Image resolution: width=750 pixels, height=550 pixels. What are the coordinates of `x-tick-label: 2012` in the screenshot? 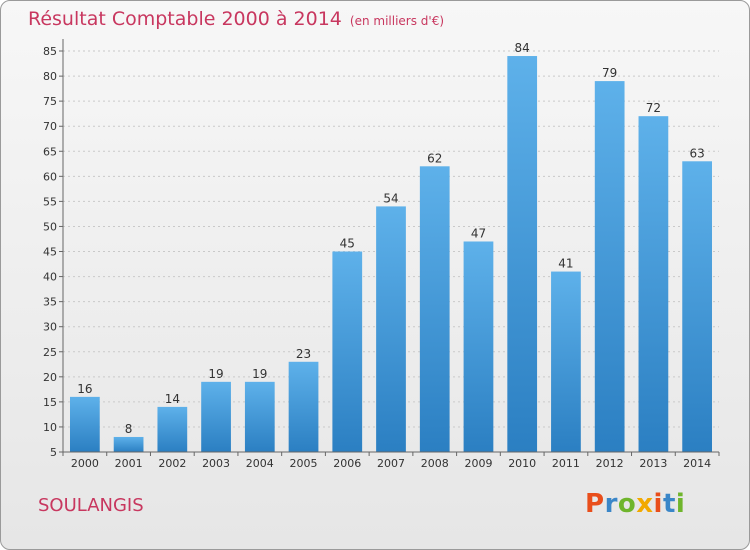 It's located at (610, 463).